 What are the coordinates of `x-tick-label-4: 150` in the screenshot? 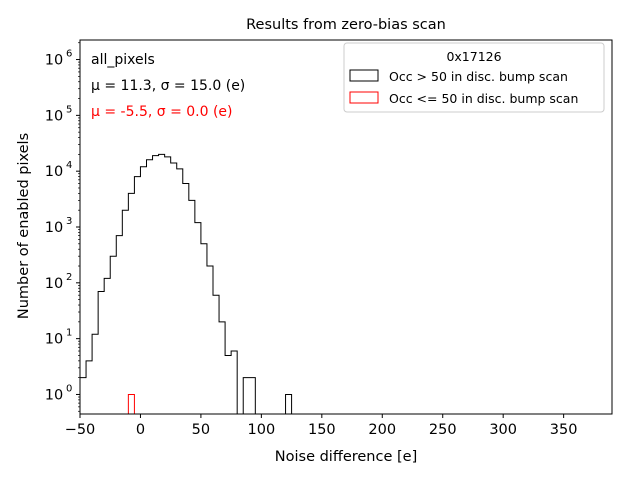 It's located at (322, 430).